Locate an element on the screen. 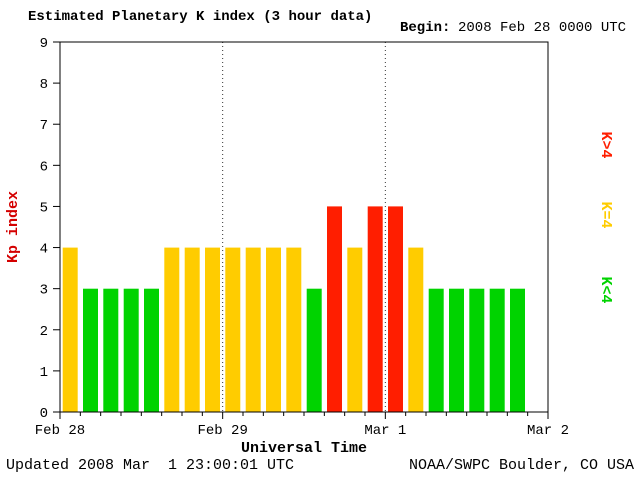 This screenshot has height=480, width=640. y-tick-label: 3 is located at coordinates (44, 291).